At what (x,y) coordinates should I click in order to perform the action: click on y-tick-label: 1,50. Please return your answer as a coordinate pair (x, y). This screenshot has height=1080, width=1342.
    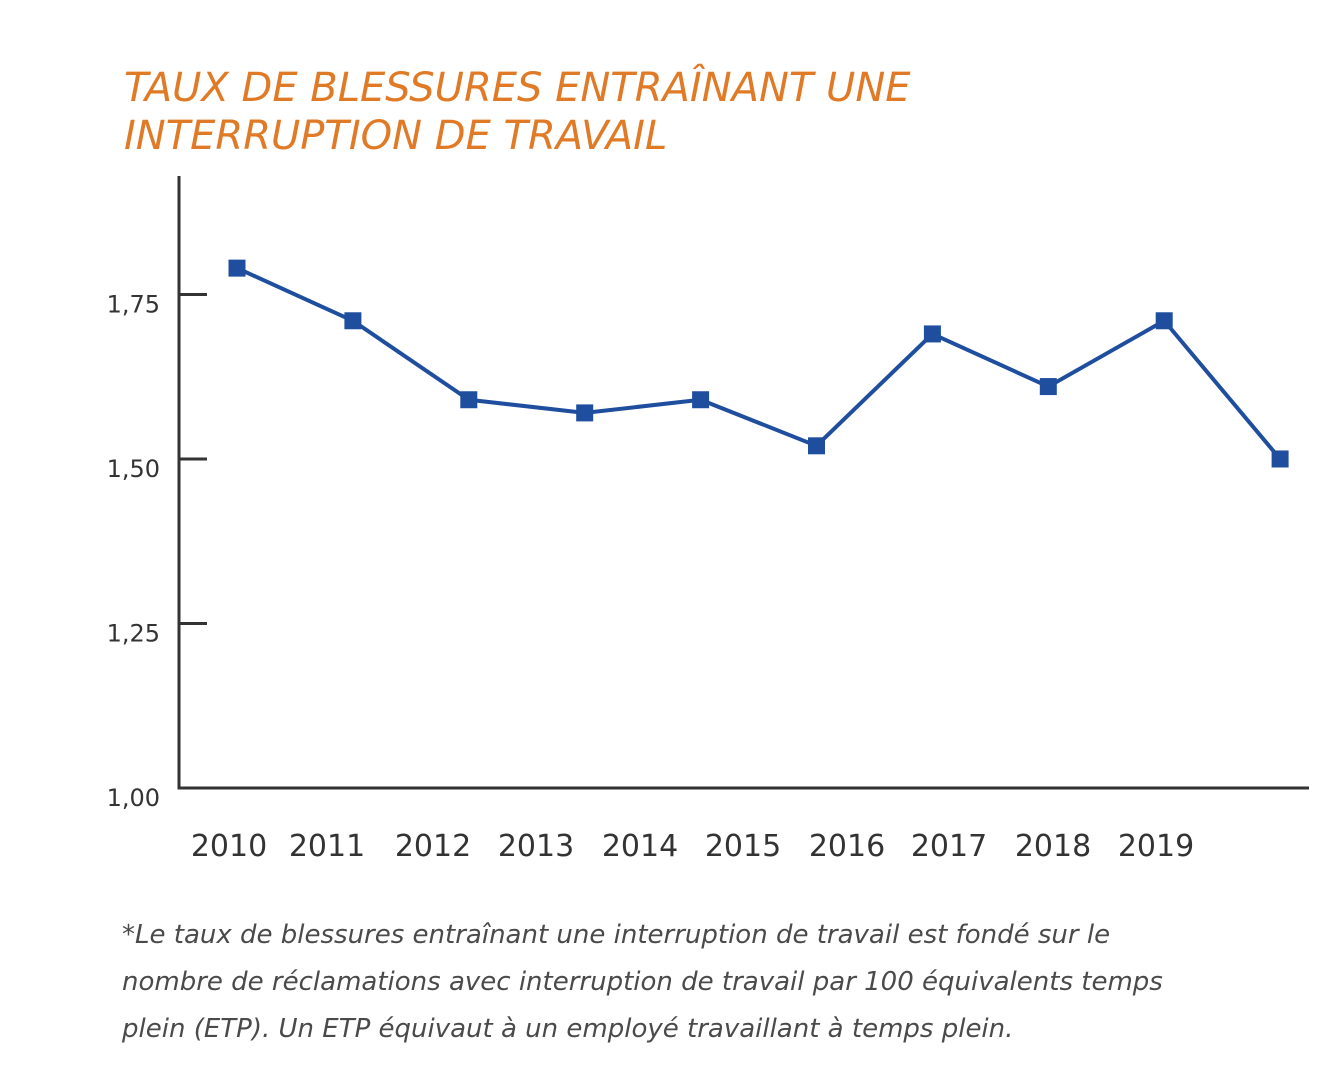
    Looking at the image, I should click on (133, 469).